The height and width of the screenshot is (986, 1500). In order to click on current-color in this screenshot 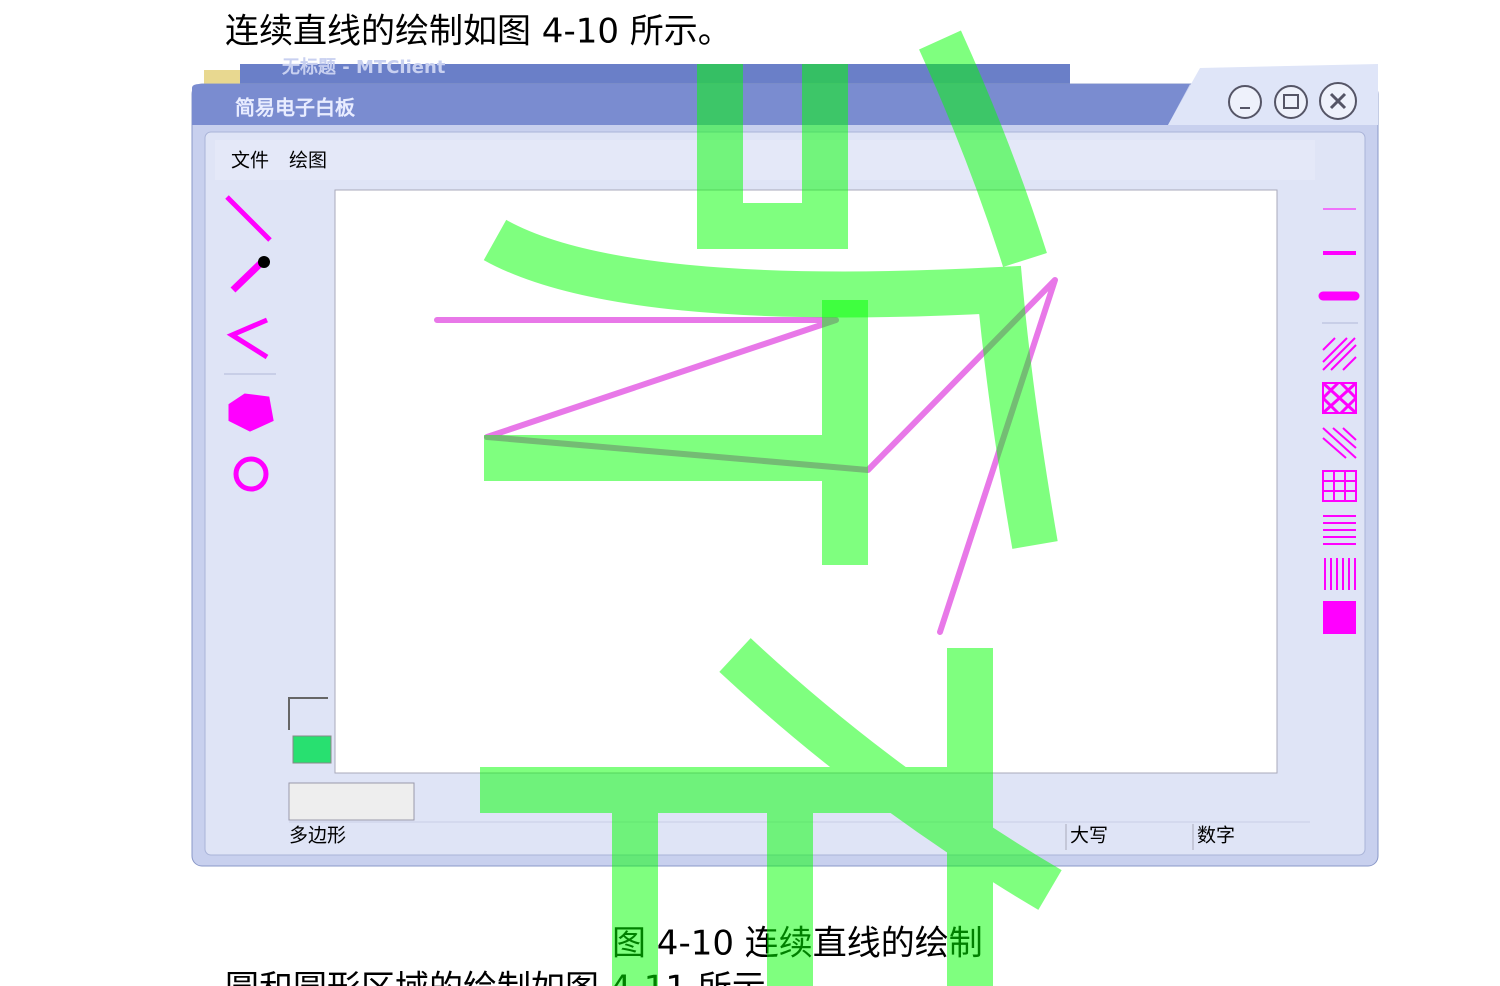, I will do `click(312, 749)`.